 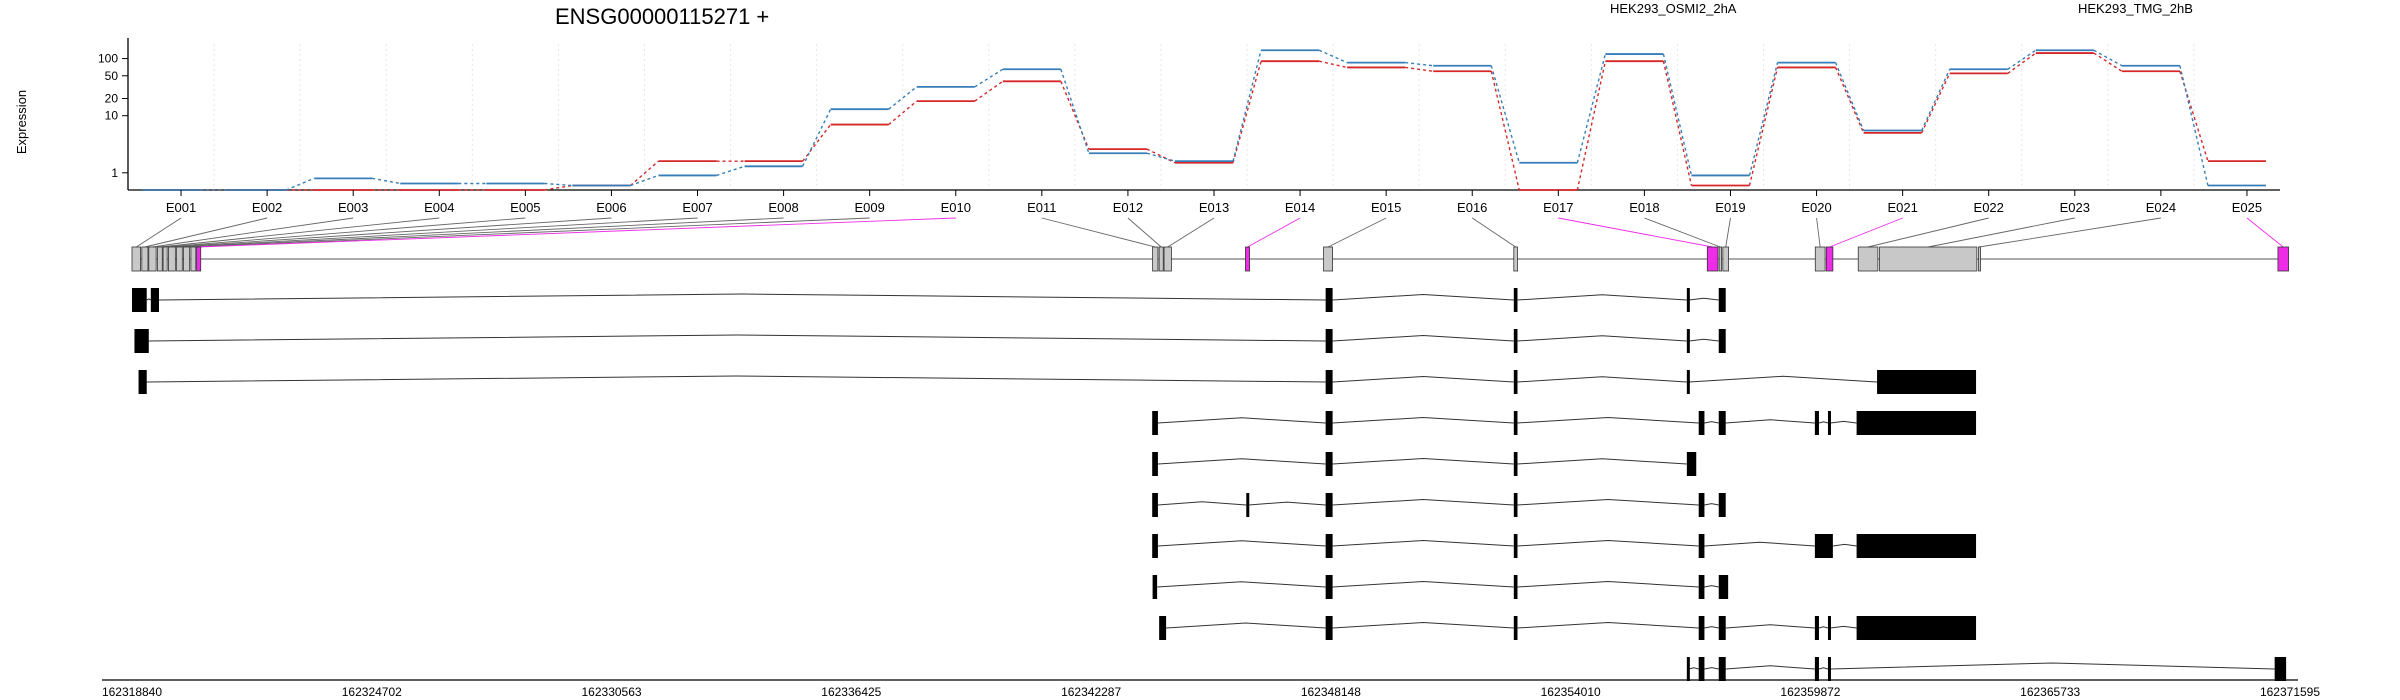 I want to click on genomic-coordinate-label: 162330563, so click(x=612, y=692).